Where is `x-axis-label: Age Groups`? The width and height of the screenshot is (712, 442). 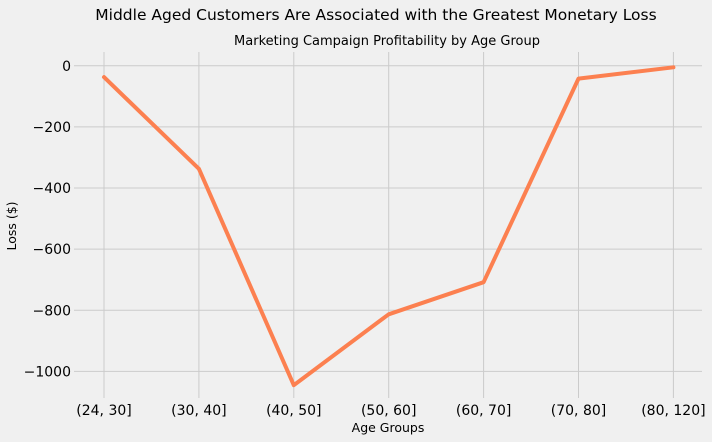
x-axis-label: Age Groups is located at coordinates (388, 427).